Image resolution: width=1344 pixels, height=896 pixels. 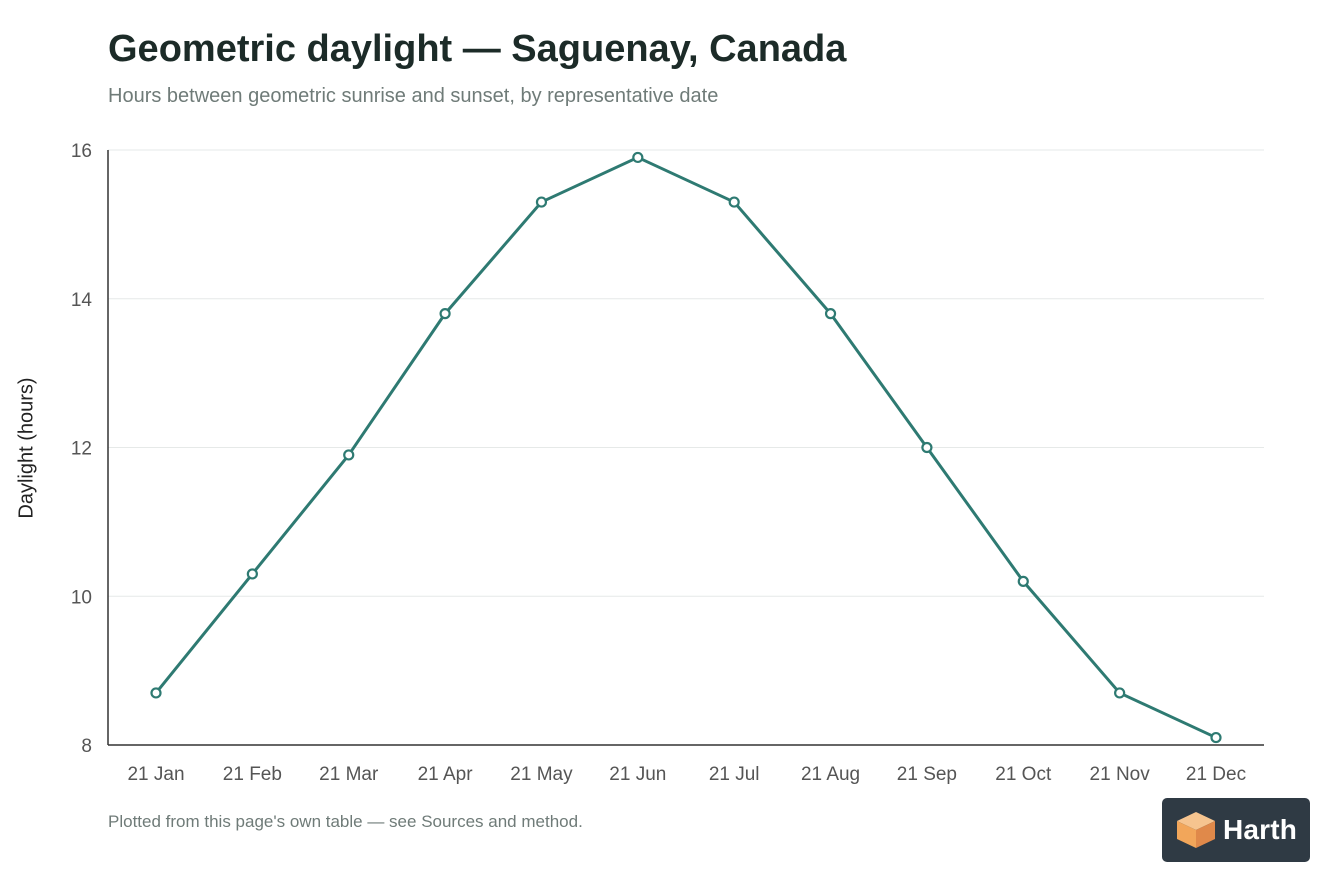 What do you see at coordinates (637, 774) in the screenshot?
I see `x-tick-label: 21 Jun` at bounding box center [637, 774].